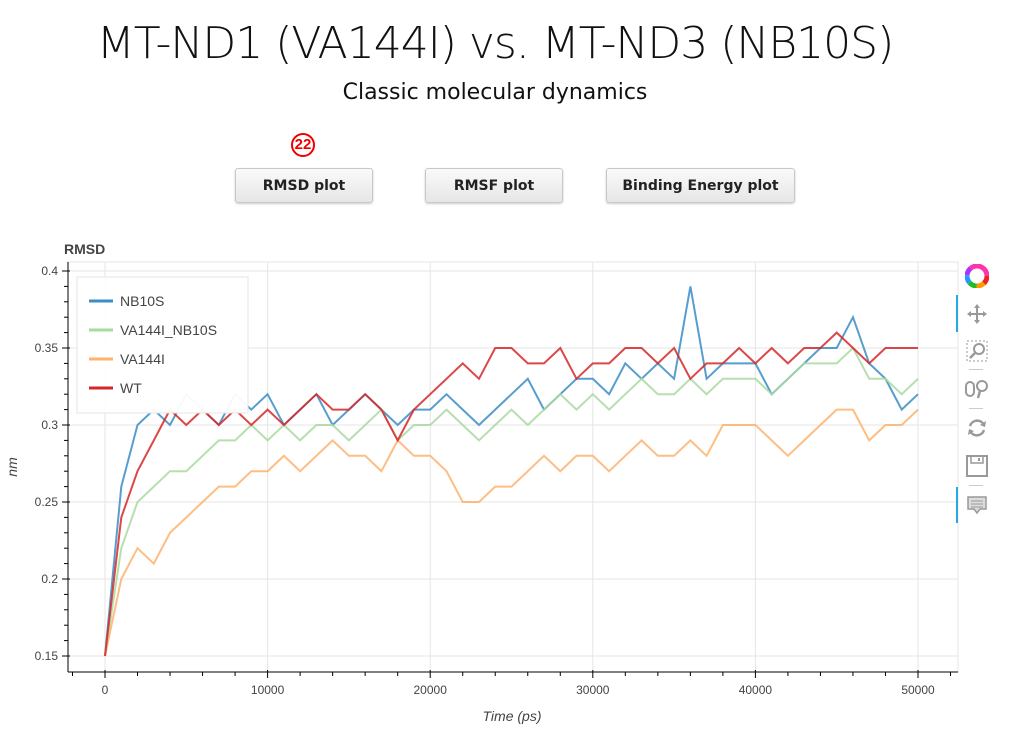  I want to click on legend-item: VA144I, so click(142, 359).